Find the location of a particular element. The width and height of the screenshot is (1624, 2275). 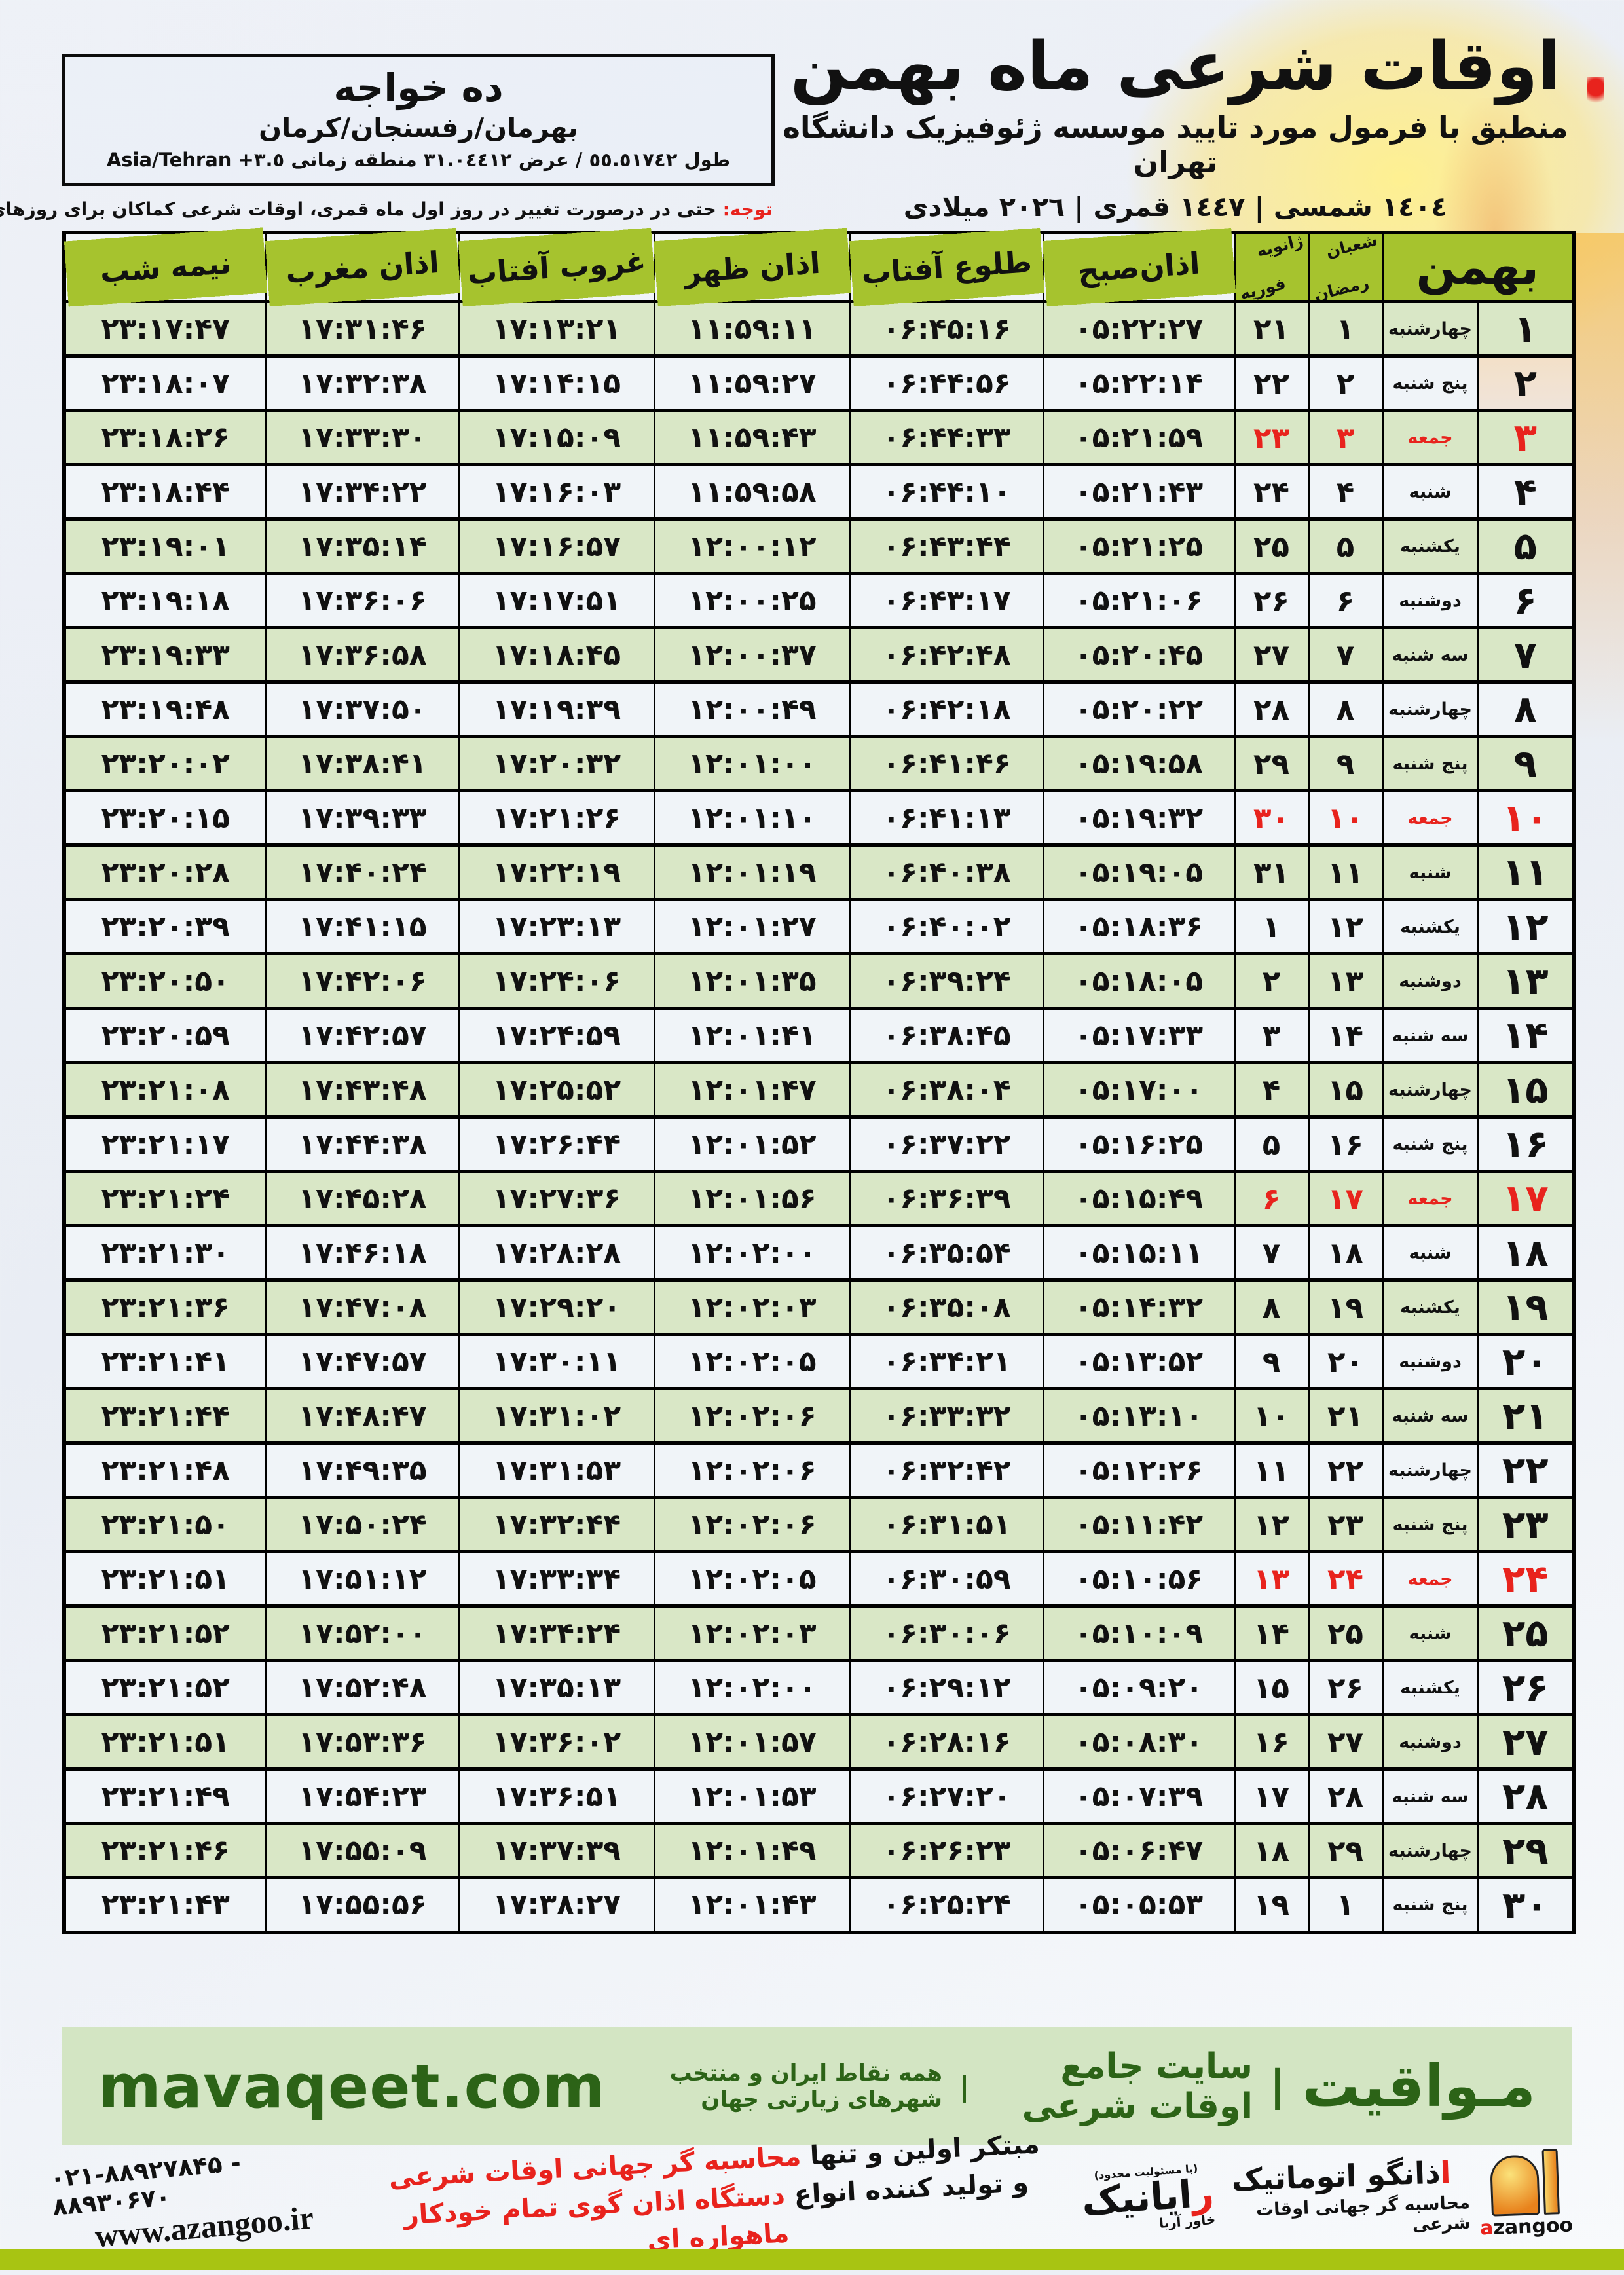

cell-dhuhr-time: ۱۲:۰۱:۵۳ is located at coordinates (752, 1796).